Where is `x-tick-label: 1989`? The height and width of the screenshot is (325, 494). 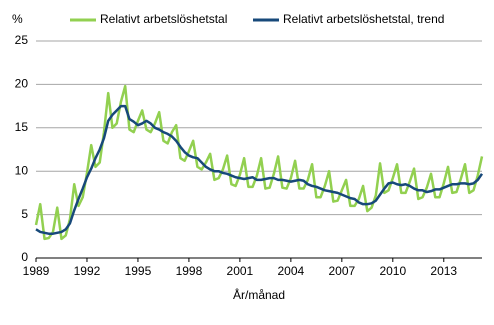 x-tick-label: 1989 is located at coordinates (36, 271).